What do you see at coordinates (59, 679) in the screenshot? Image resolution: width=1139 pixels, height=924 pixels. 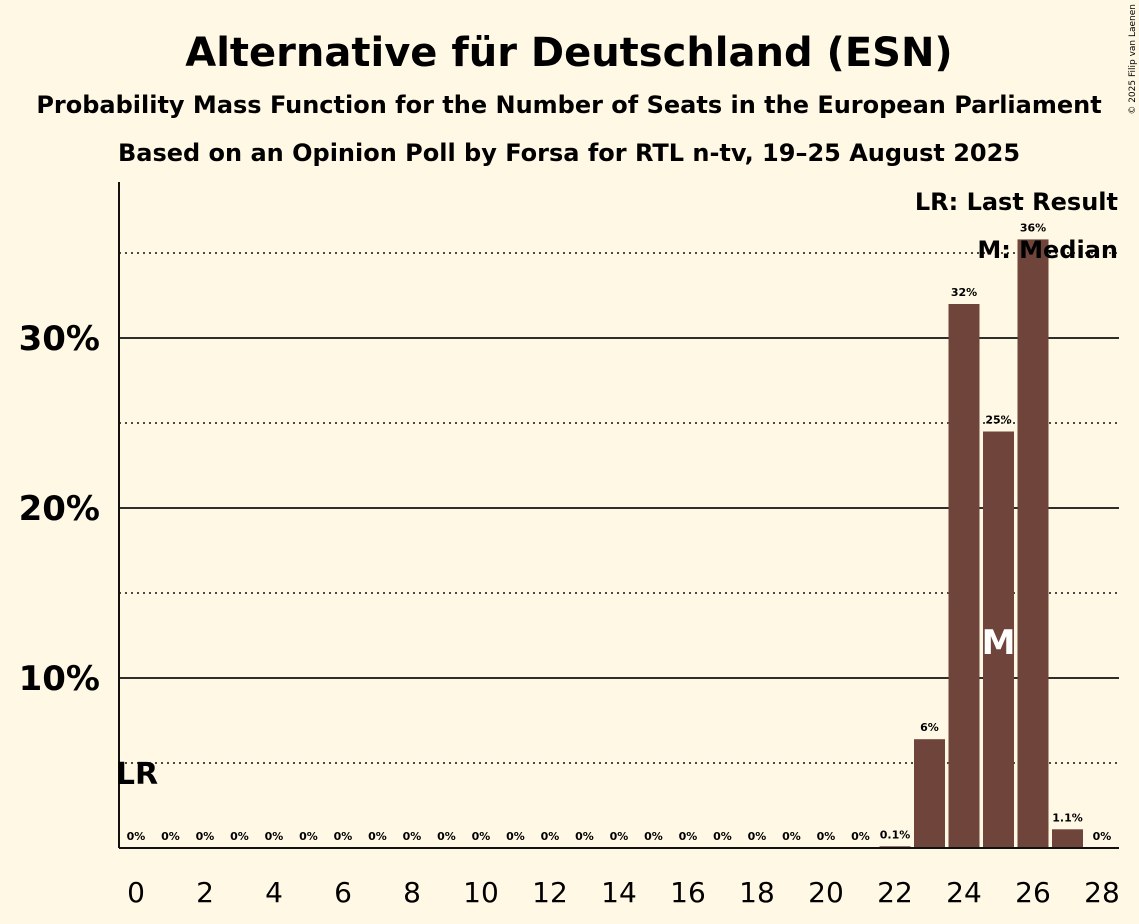 I see `y-tick-label: 10%` at bounding box center [59, 679].